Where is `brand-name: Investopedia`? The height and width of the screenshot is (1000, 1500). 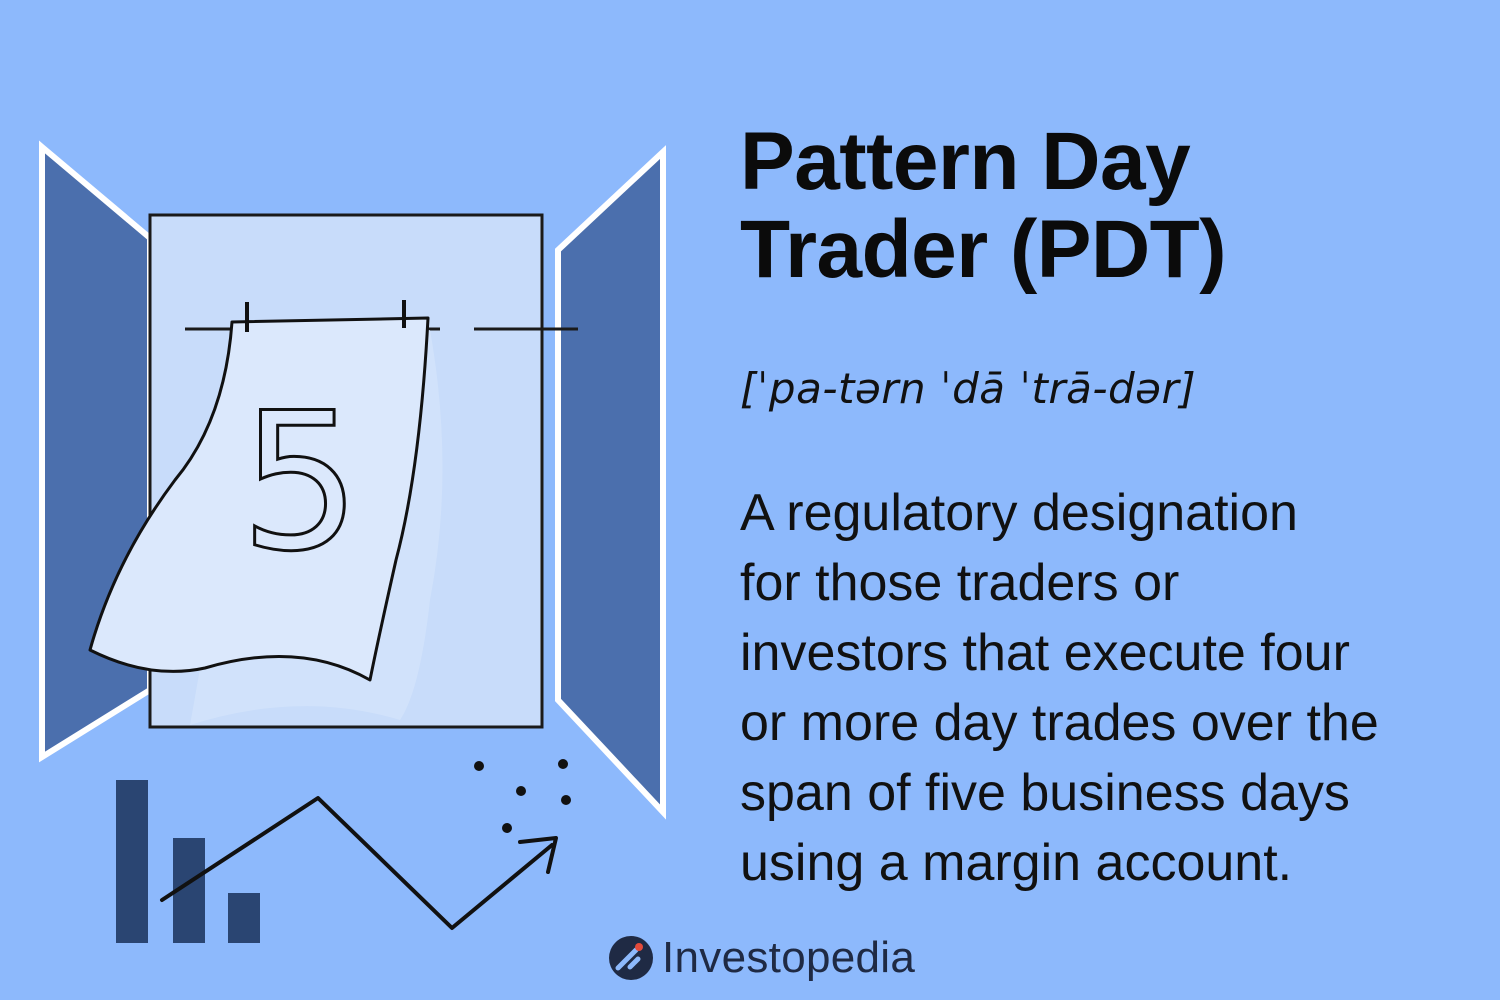
brand-name: Investopedia is located at coordinates (789, 957).